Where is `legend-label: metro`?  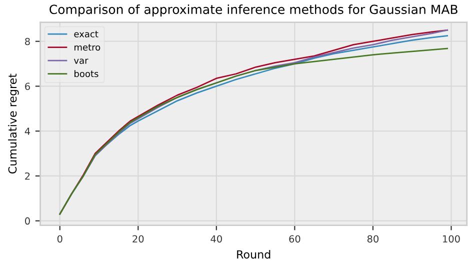
legend-label: metro is located at coordinates (87, 47).